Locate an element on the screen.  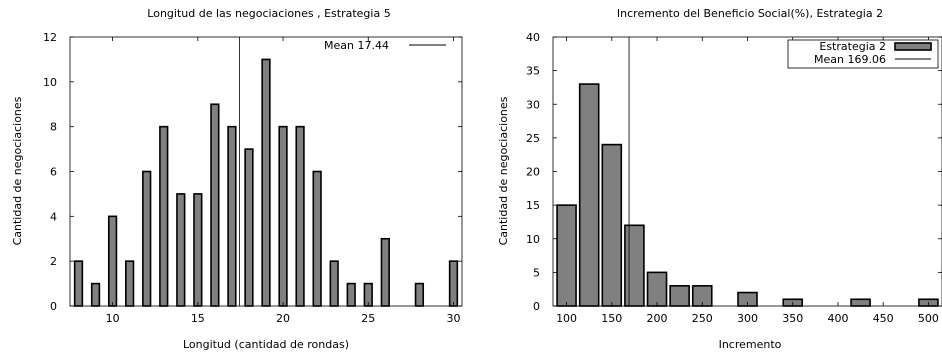
x-tick-label: 450 is located at coordinates (883, 318).